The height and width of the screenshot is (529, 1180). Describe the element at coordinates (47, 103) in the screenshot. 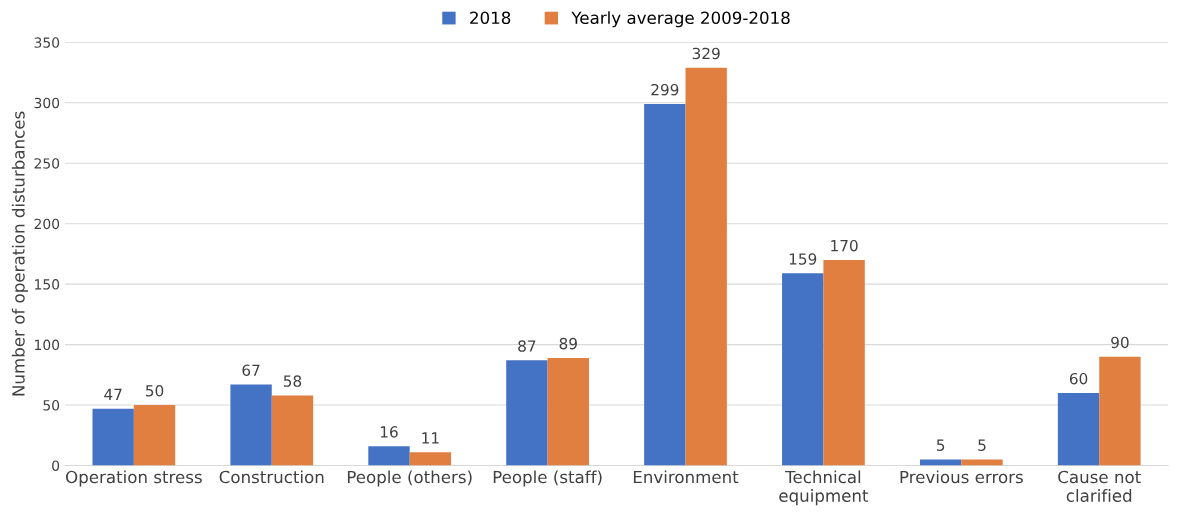

I see `y-tick-label: 300` at that location.